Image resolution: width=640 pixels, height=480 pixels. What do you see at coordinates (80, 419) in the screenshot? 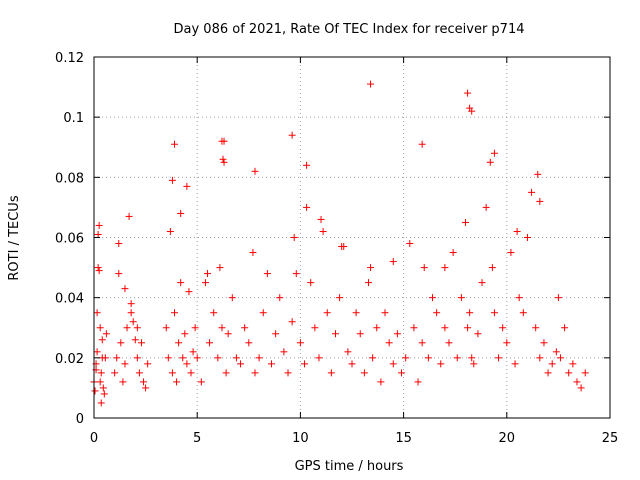
I see `y-tick-label: 0` at bounding box center [80, 419].